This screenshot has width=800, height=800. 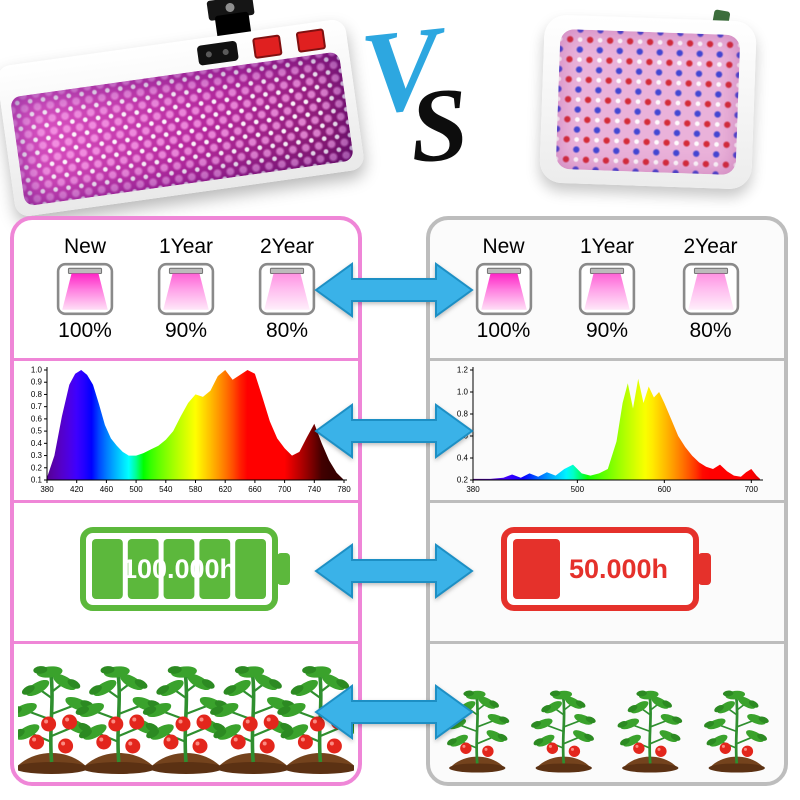 I want to click on product-photo-right, so click(x=645, y=105).